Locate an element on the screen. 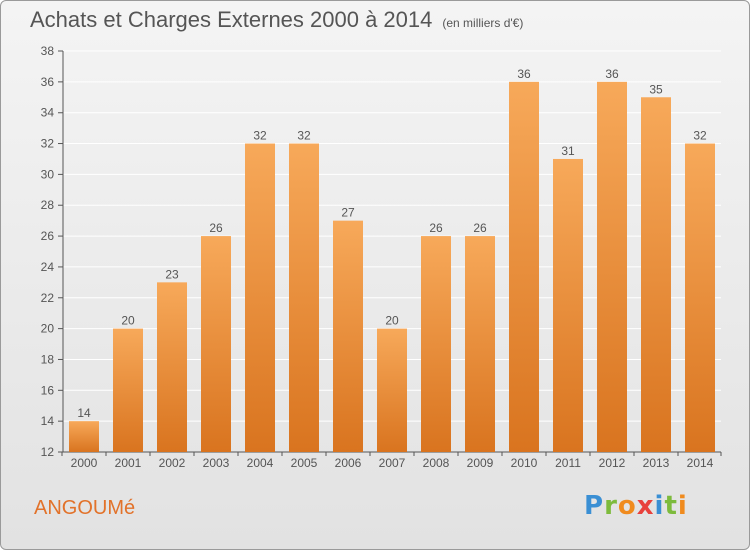  x-tick-label: 2001 is located at coordinates (128, 463).